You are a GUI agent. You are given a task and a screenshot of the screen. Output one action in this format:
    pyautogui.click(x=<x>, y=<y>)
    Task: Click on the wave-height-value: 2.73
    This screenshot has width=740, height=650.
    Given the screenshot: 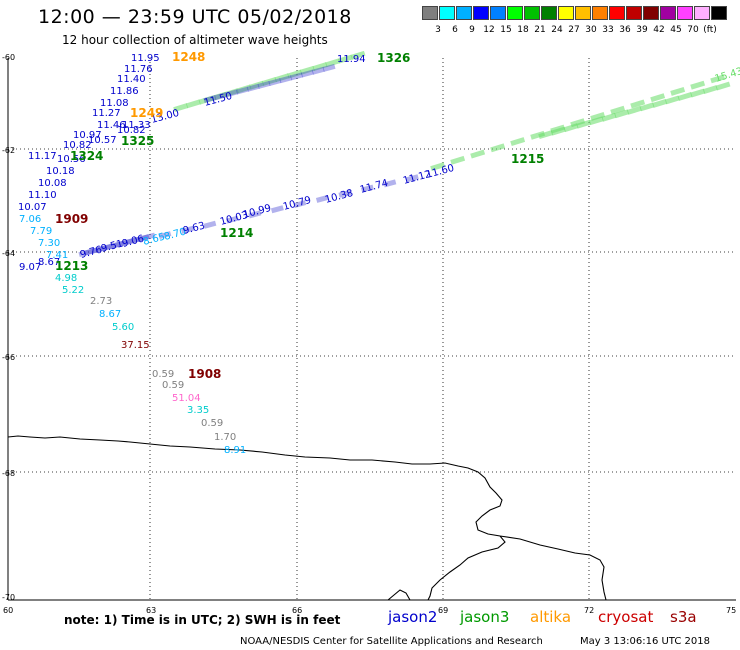 What is the action you would take?
    pyautogui.click(x=101, y=301)
    